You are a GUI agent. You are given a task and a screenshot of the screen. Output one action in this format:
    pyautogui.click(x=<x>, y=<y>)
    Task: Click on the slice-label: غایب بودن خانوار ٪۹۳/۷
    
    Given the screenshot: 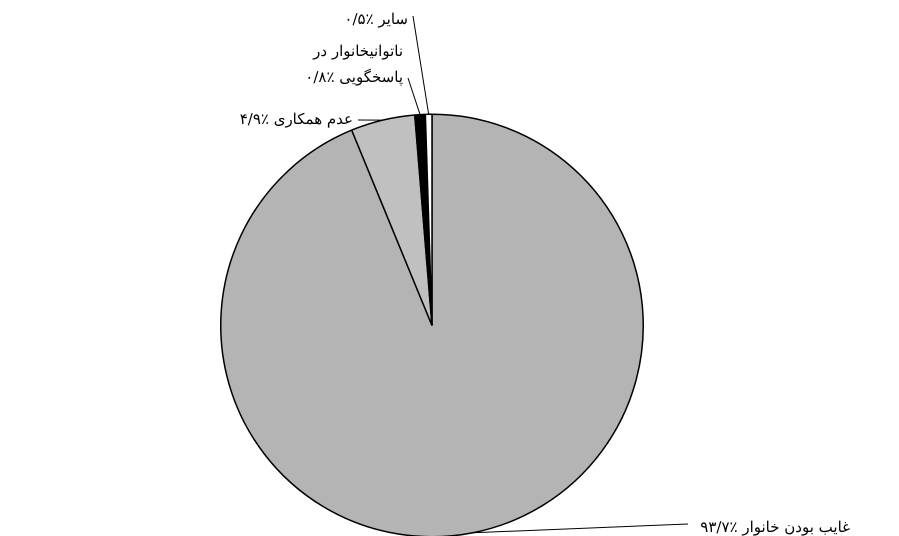 What is the action you would take?
    pyautogui.click(x=775, y=527)
    